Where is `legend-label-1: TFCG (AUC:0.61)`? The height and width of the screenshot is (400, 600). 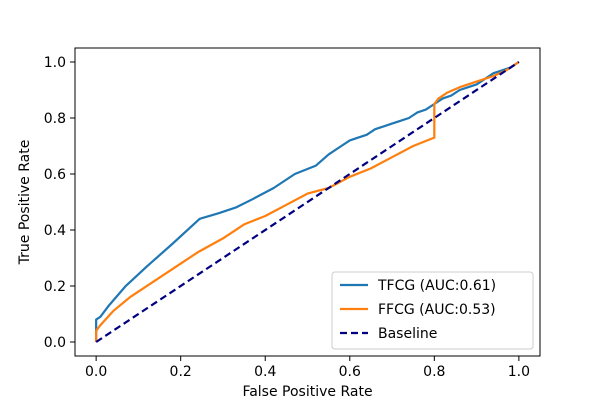 legend-label-1: TFCG (AUC:0.61) is located at coordinates (436, 286).